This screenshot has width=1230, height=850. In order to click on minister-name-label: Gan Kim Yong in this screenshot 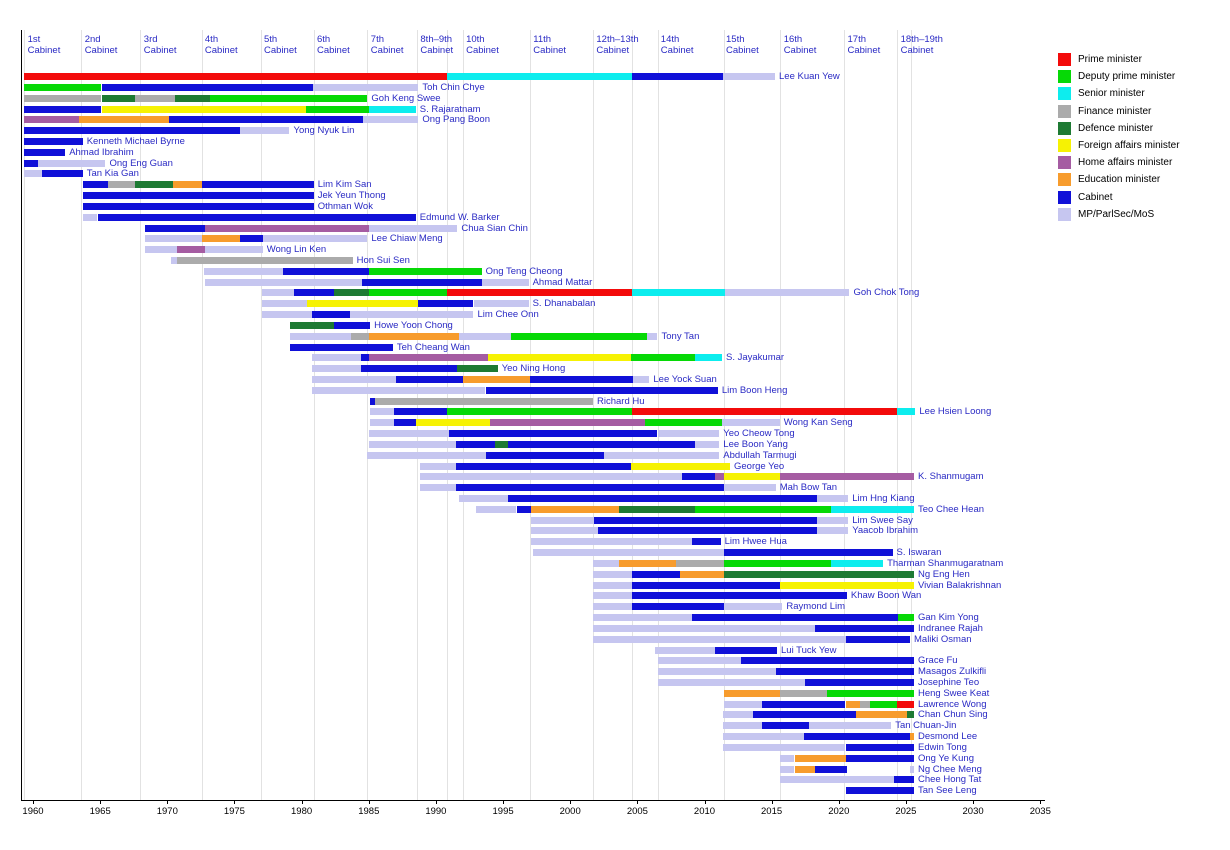, I will do `click(948, 617)`.